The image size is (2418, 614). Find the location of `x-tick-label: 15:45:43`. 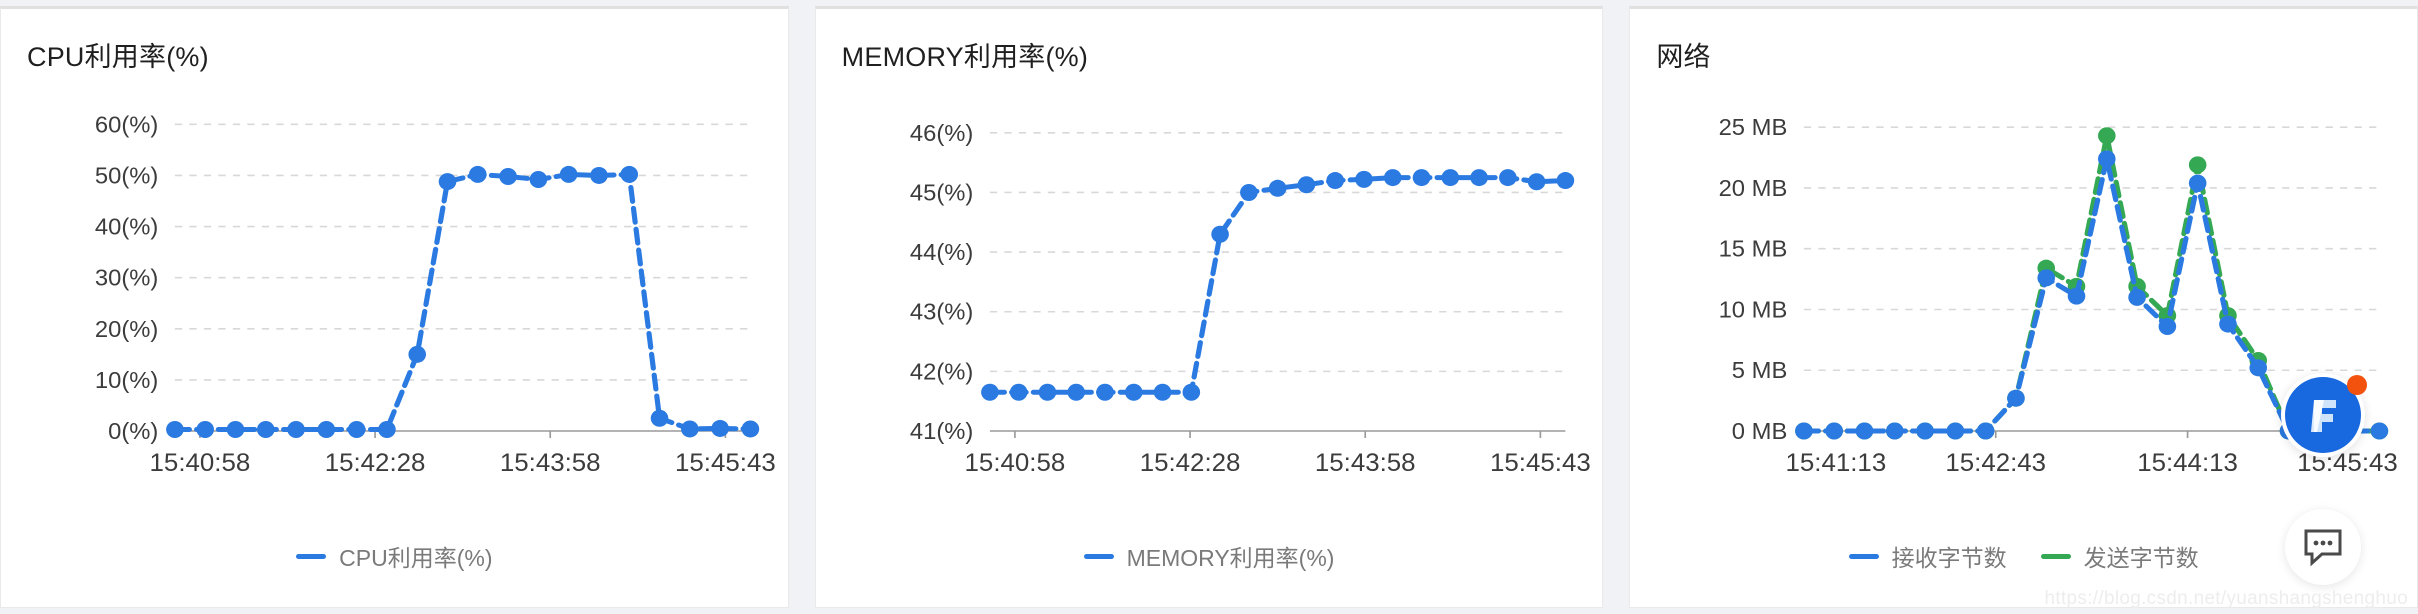

x-tick-label: 15:45:43 is located at coordinates (1540, 463).